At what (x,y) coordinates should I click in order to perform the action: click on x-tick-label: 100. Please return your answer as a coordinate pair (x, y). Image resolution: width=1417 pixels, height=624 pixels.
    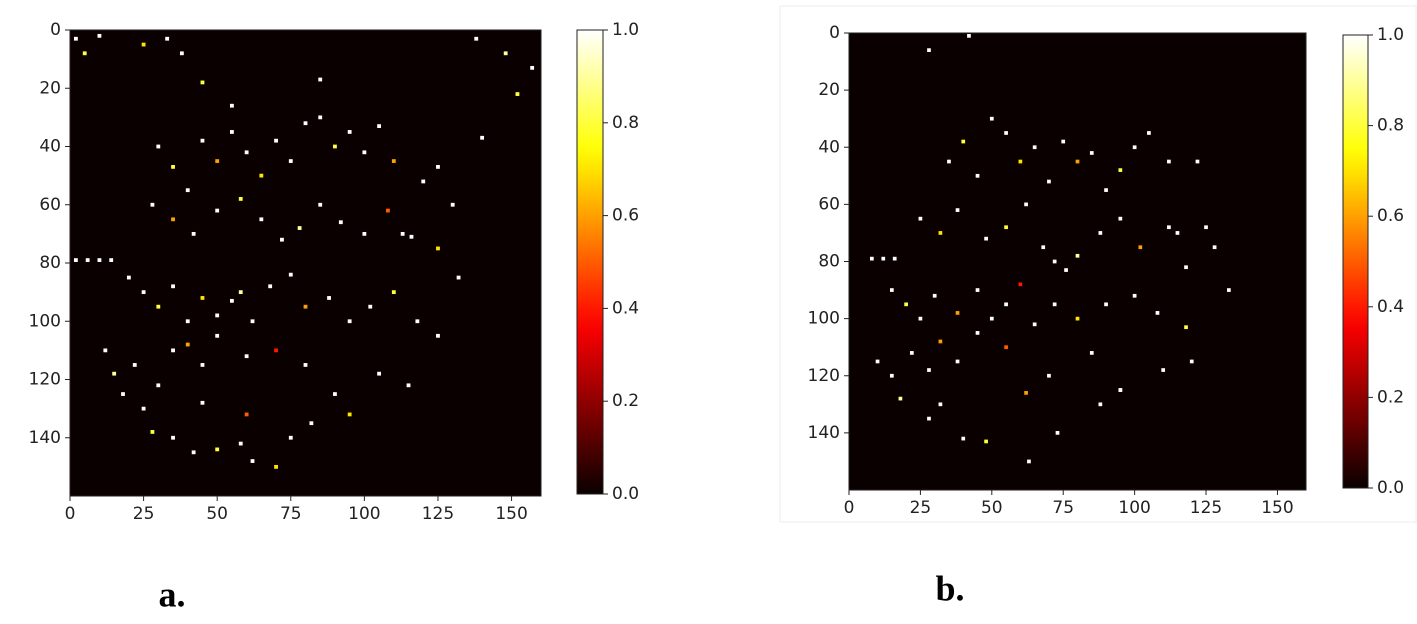
    Looking at the image, I should click on (364, 514).